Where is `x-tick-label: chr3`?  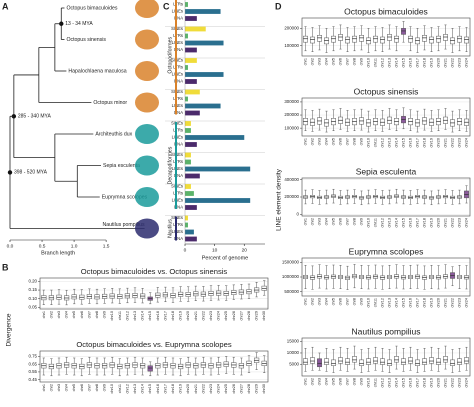 x-tick-label: chr3 is located at coordinates (320, 221).